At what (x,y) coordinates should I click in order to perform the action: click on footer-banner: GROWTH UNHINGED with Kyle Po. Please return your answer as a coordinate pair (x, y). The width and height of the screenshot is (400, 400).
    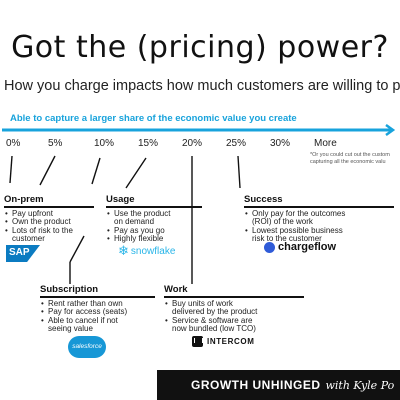
    Looking at the image, I should click on (278, 385).